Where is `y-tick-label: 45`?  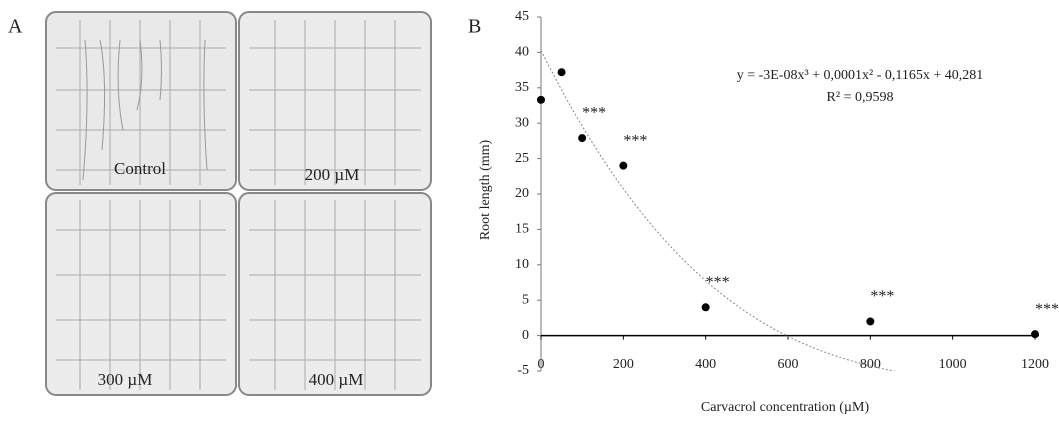
y-tick-label: 45 is located at coordinates (522, 16).